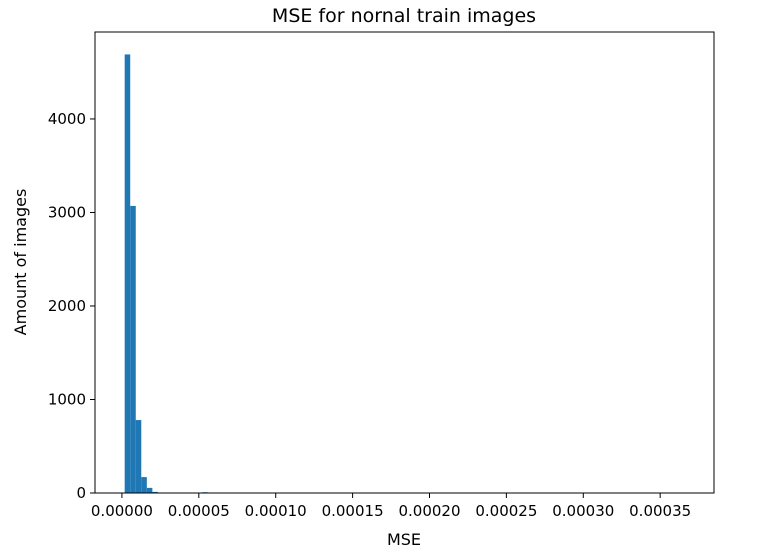 This screenshot has width=780, height=555. Describe the element at coordinates (67, 399) in the screenshot. I see `y-tick-label-1: 1000` at that location.